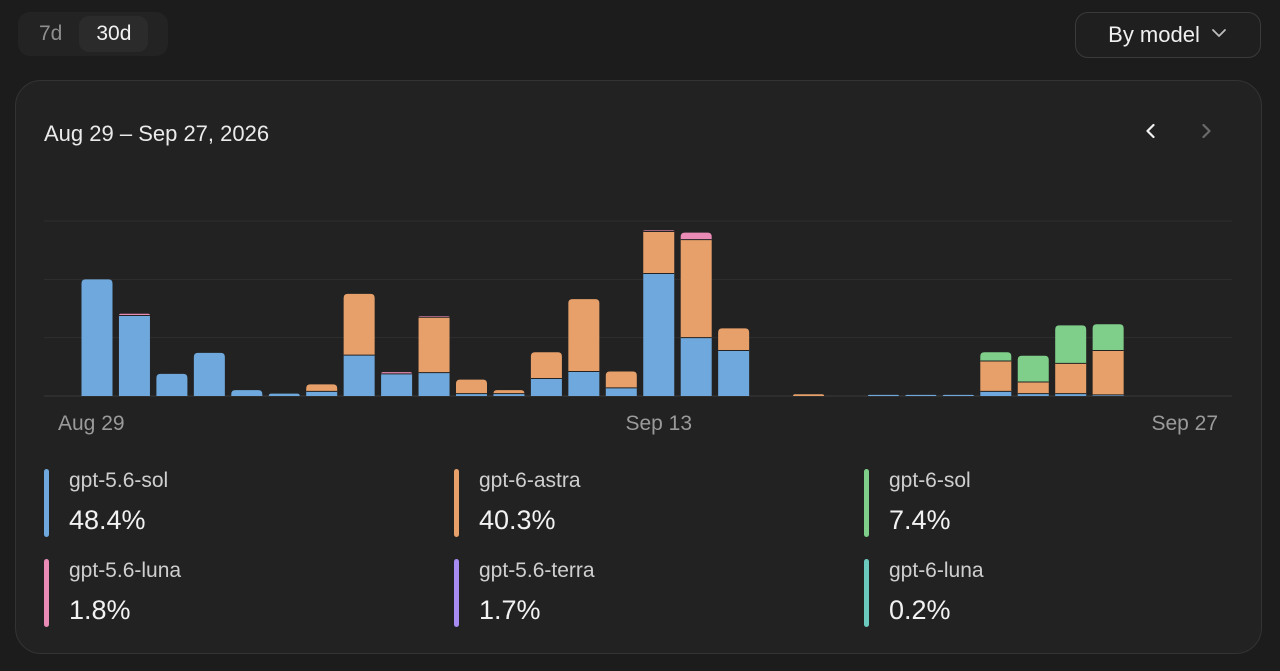 This screenshot has height=671, width=1280. What do you see at coordinates (157, 133) in the screenshot?
I see `date-range: Aug 29 – Sep 27, 2026` at bounding box center [157, 133].